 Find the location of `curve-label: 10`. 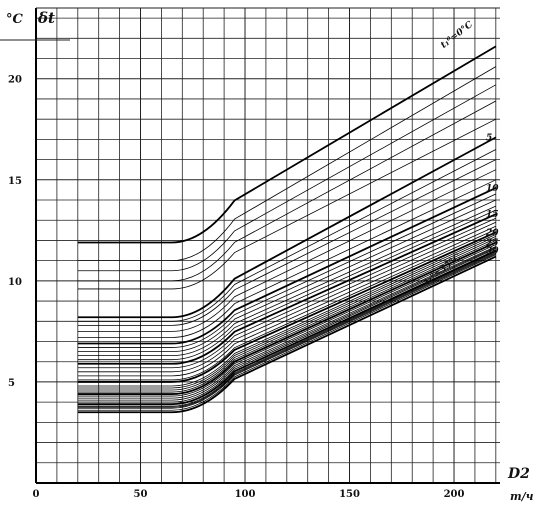

curve-label: 10 is located at coordinates (492, 189).